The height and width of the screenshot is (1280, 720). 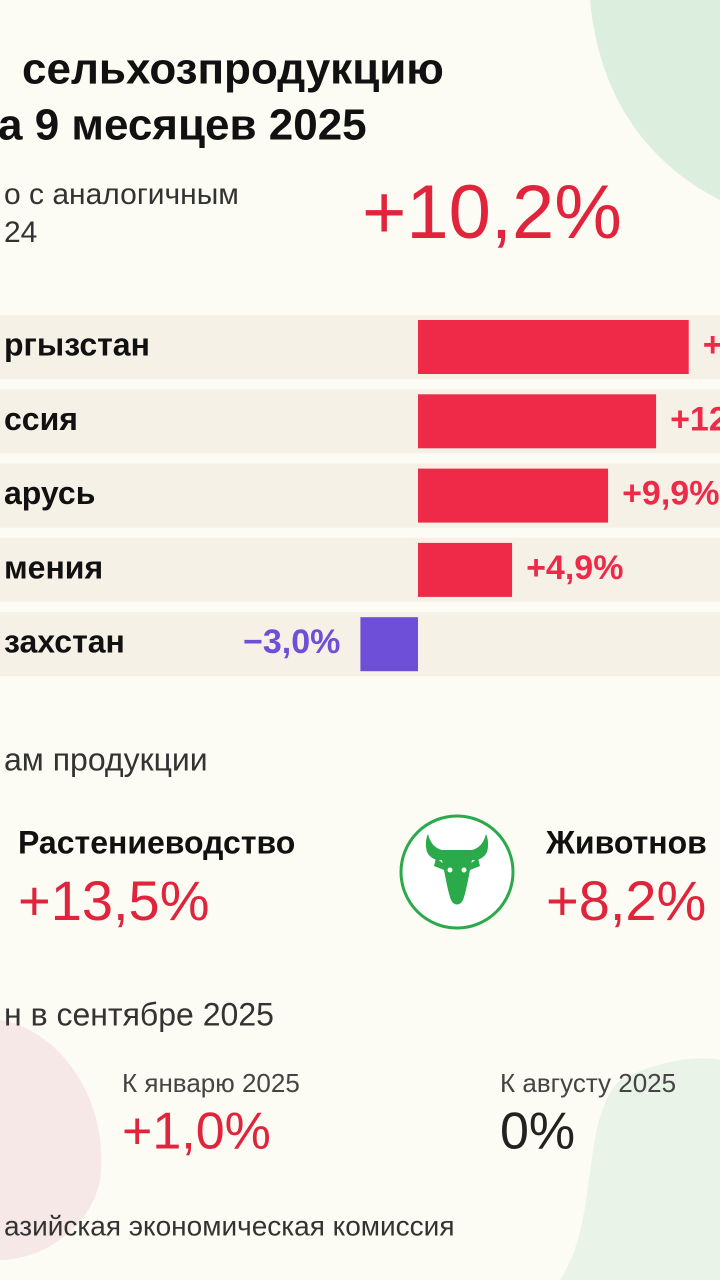 I want to click on section-heading: н в сентябре 2025, so click(x=139, y=1014).